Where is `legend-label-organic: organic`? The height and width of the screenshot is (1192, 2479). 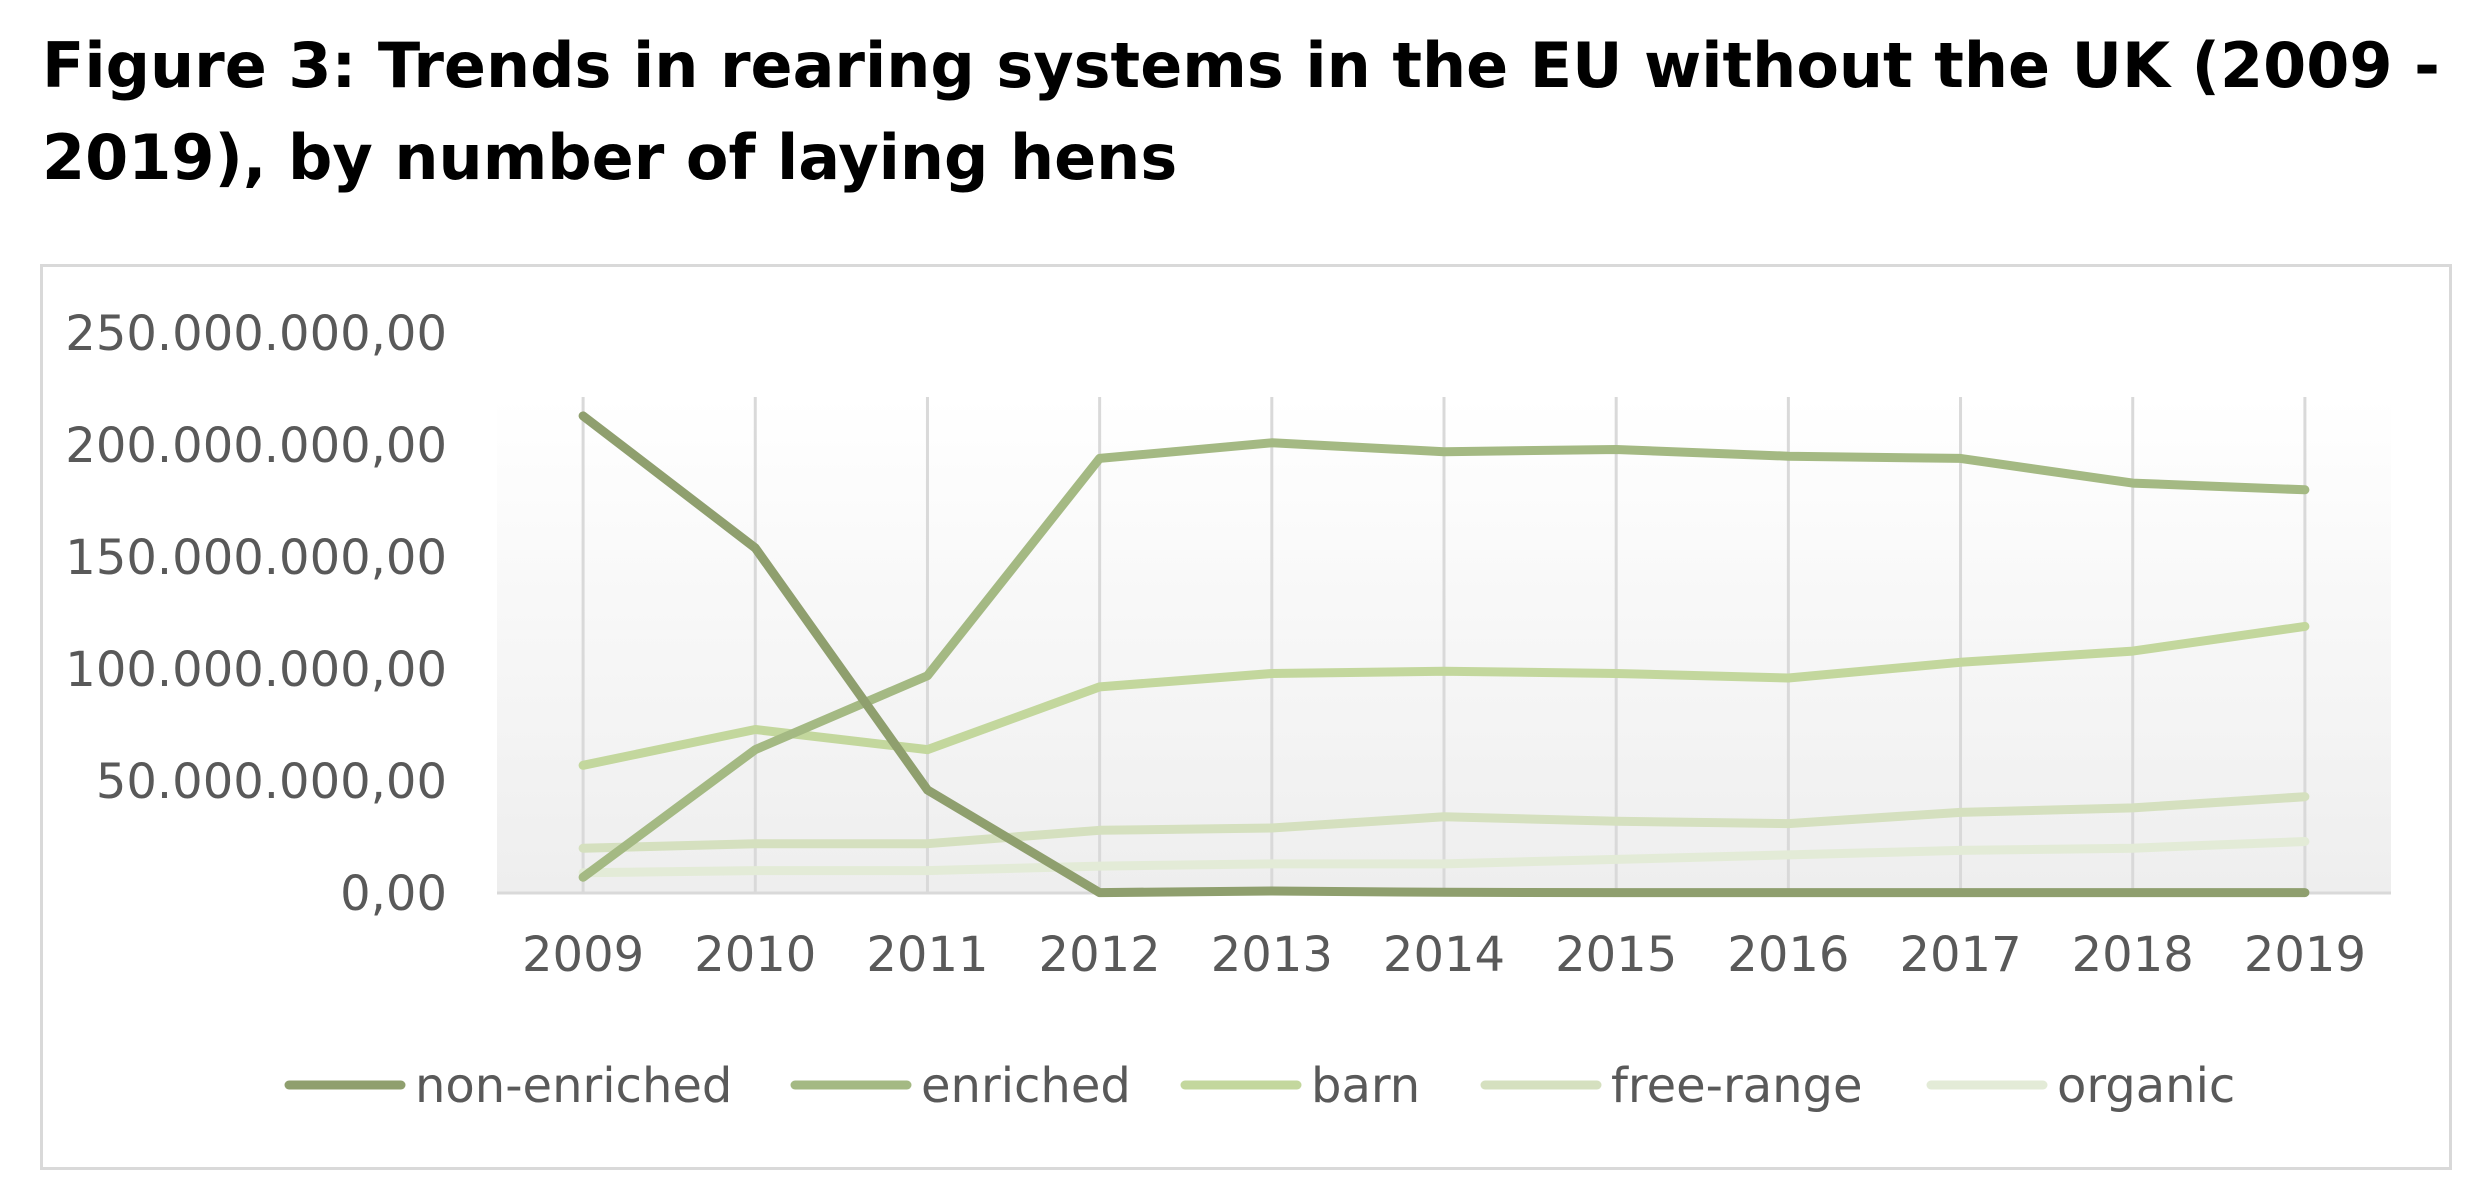 legend-label-organic: organic is located at coordinates (2146, 1086).